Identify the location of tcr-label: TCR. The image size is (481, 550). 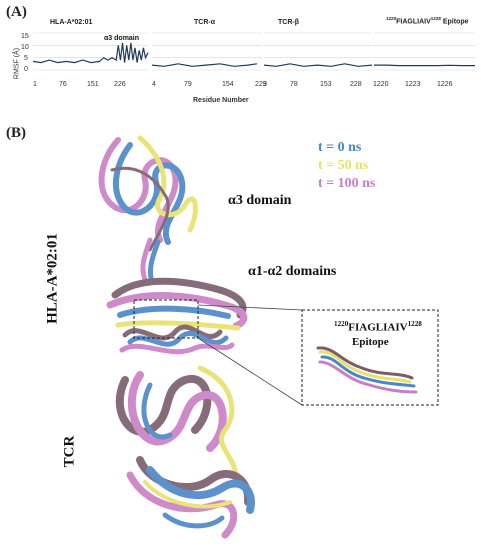
(69, 451).